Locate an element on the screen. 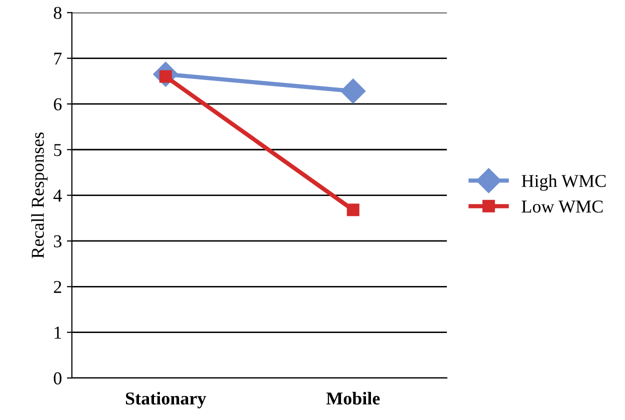 The image size is (625, 420). y-tick-label: 7 is located at coordinates (58, 58).